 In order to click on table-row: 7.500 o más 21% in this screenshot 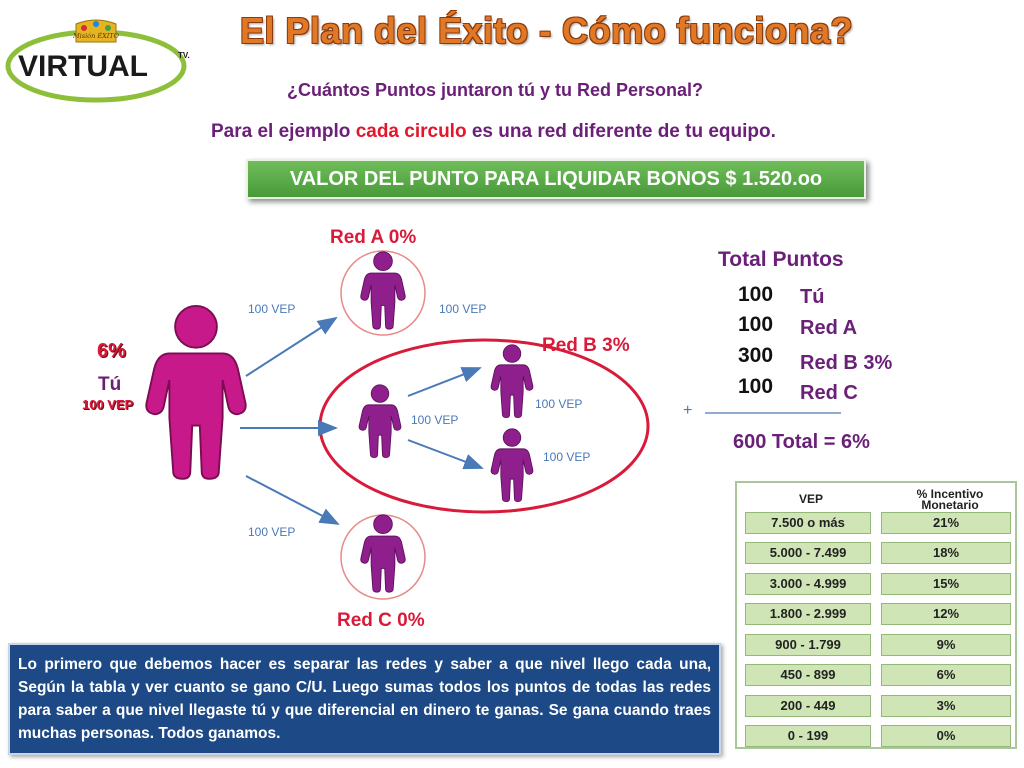, I will do `click(878, 523)`.